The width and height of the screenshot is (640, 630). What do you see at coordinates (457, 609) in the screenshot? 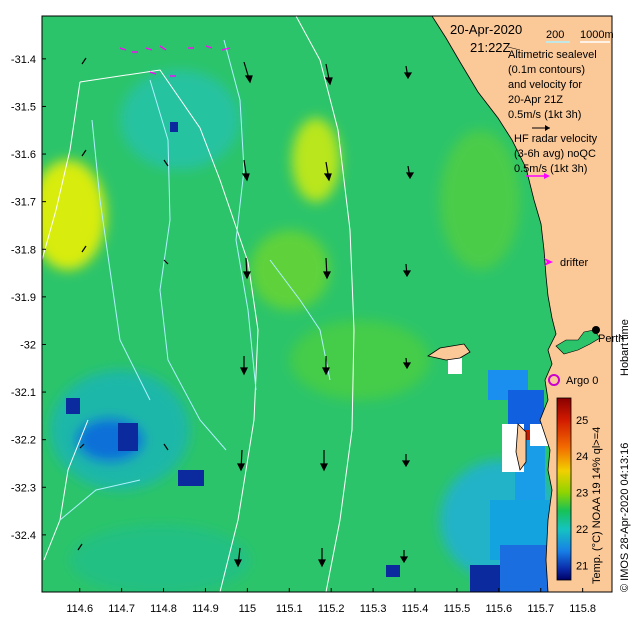
I see `lon-tick-label: 115.5` at bounding box center [457, 609].